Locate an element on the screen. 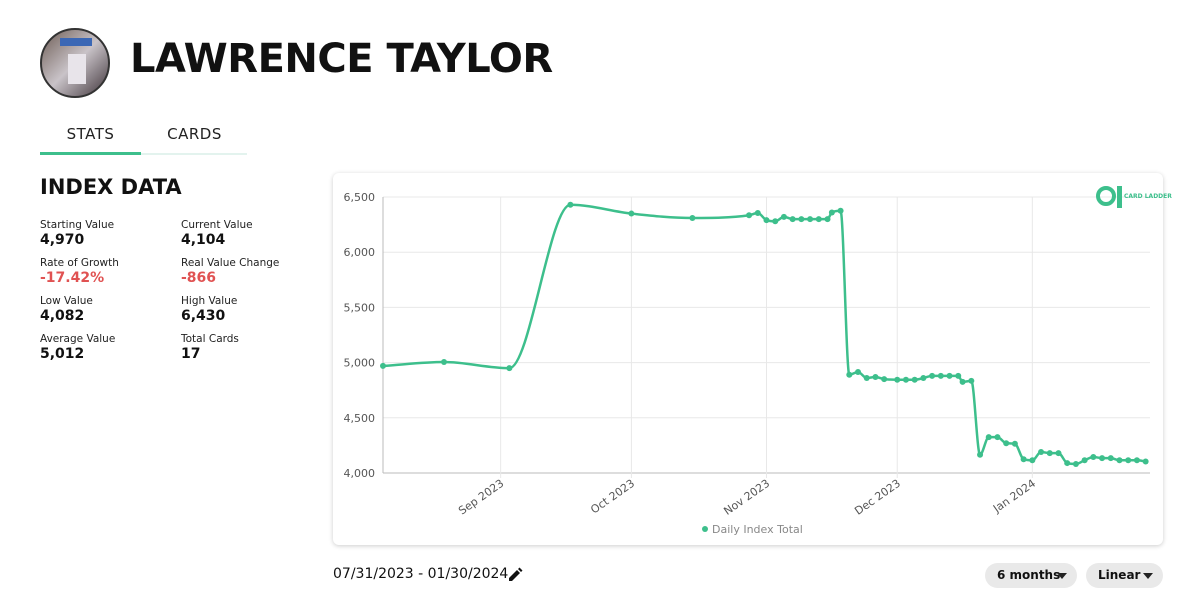 The image size is (1200, 598). tab: STATS is located at coordinates (90, 134).